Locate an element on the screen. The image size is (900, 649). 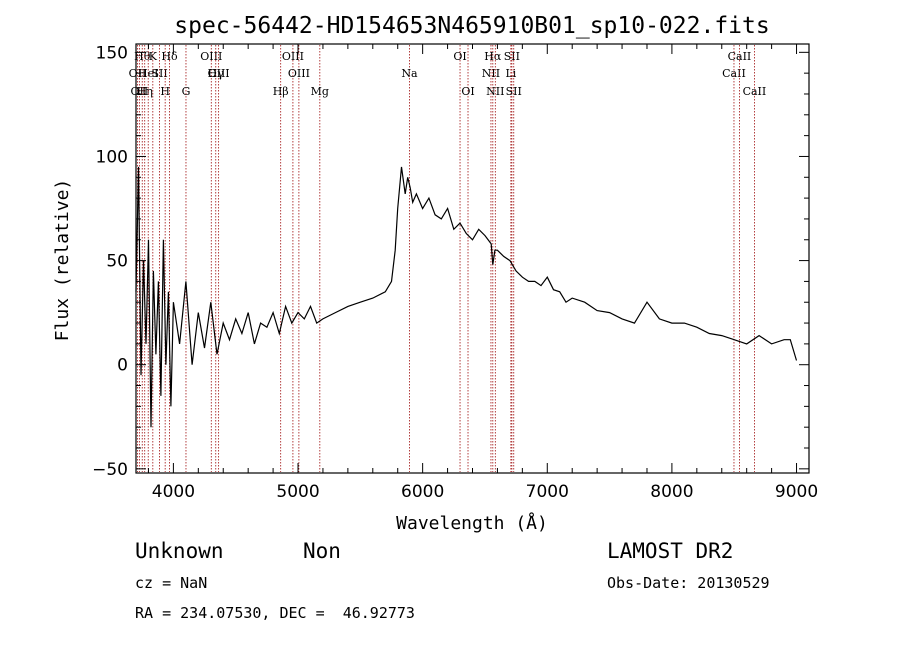
x-tick-label-3: 7000 is located at coordinates (547, 492).